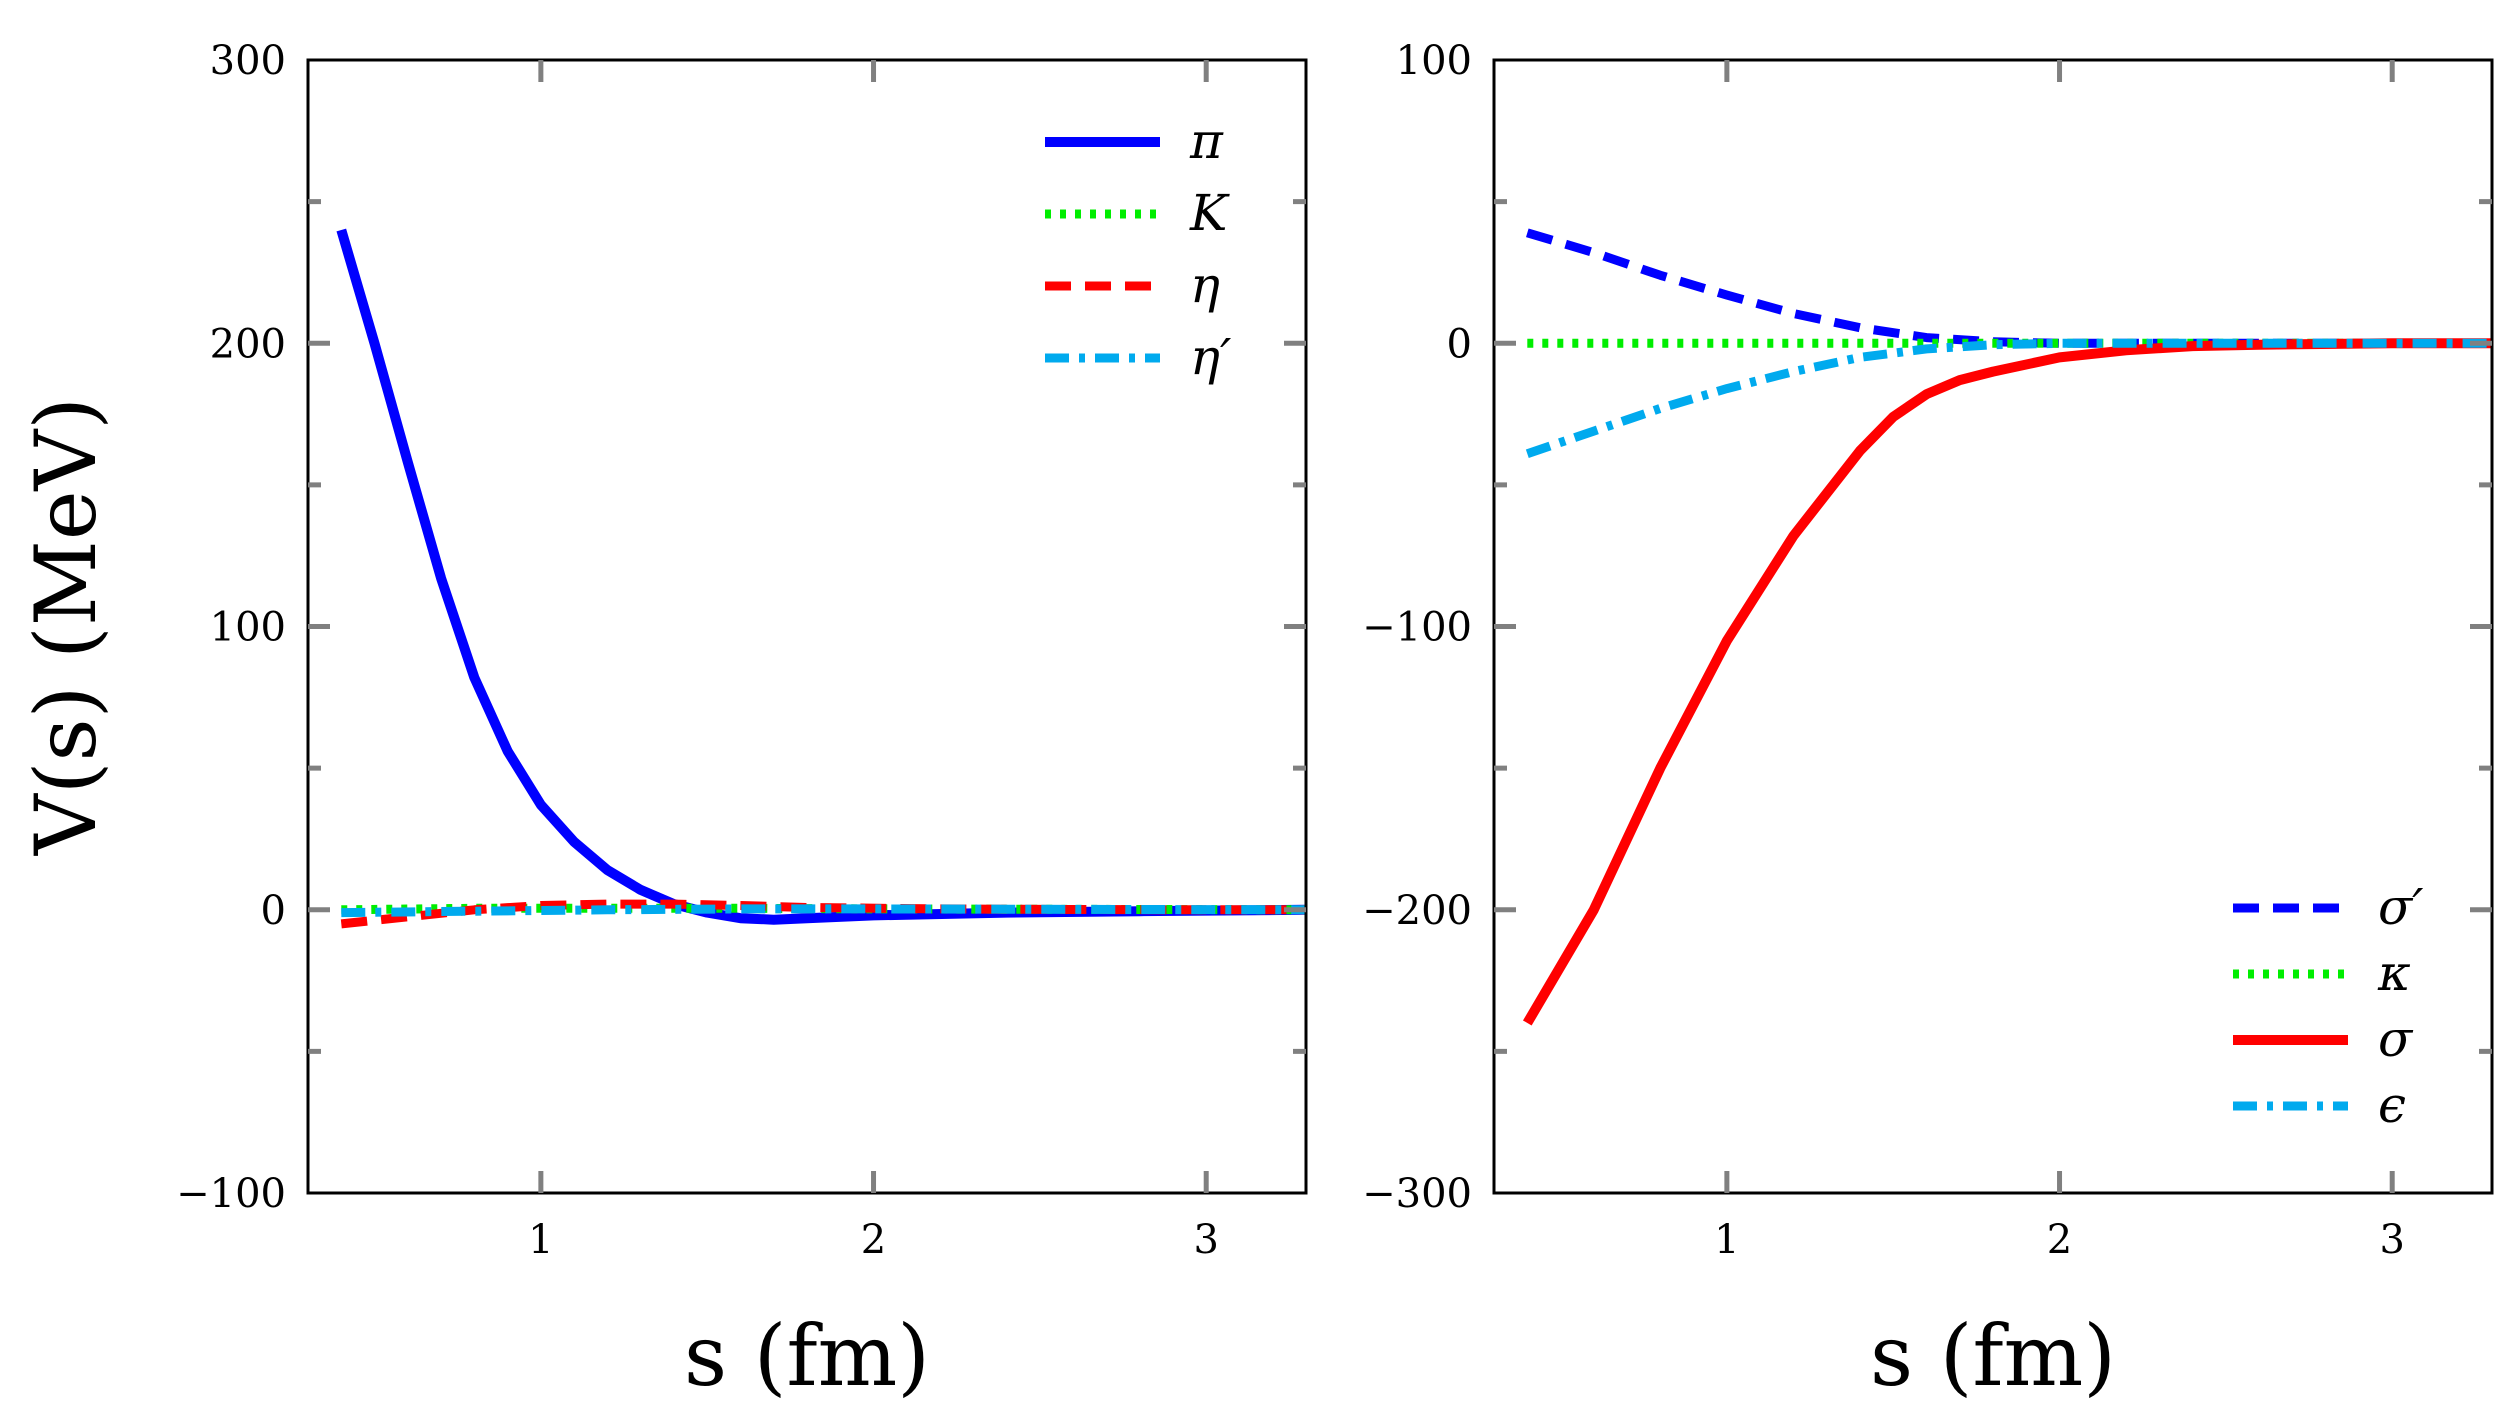 Image resolution: width=2517 pixels, height=1422 pixels. I want to click on left-x-axis-label: s (fm), so click(807, 1356).